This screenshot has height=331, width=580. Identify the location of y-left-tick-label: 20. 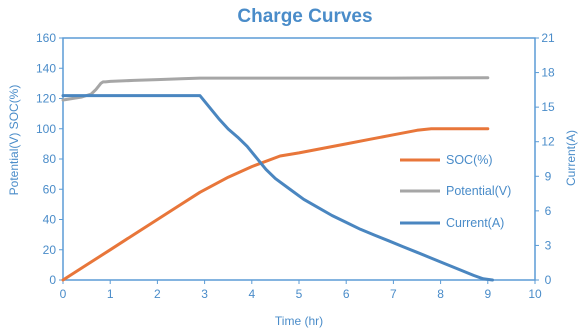
(50, 250).